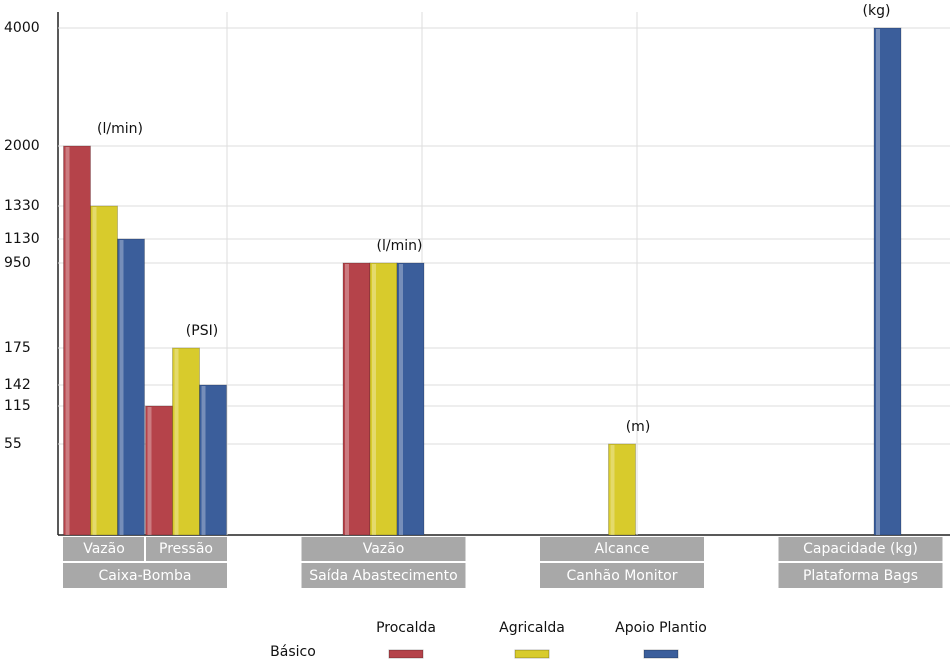  I want to click on y-tick-label: 4000, so click(22, 28).